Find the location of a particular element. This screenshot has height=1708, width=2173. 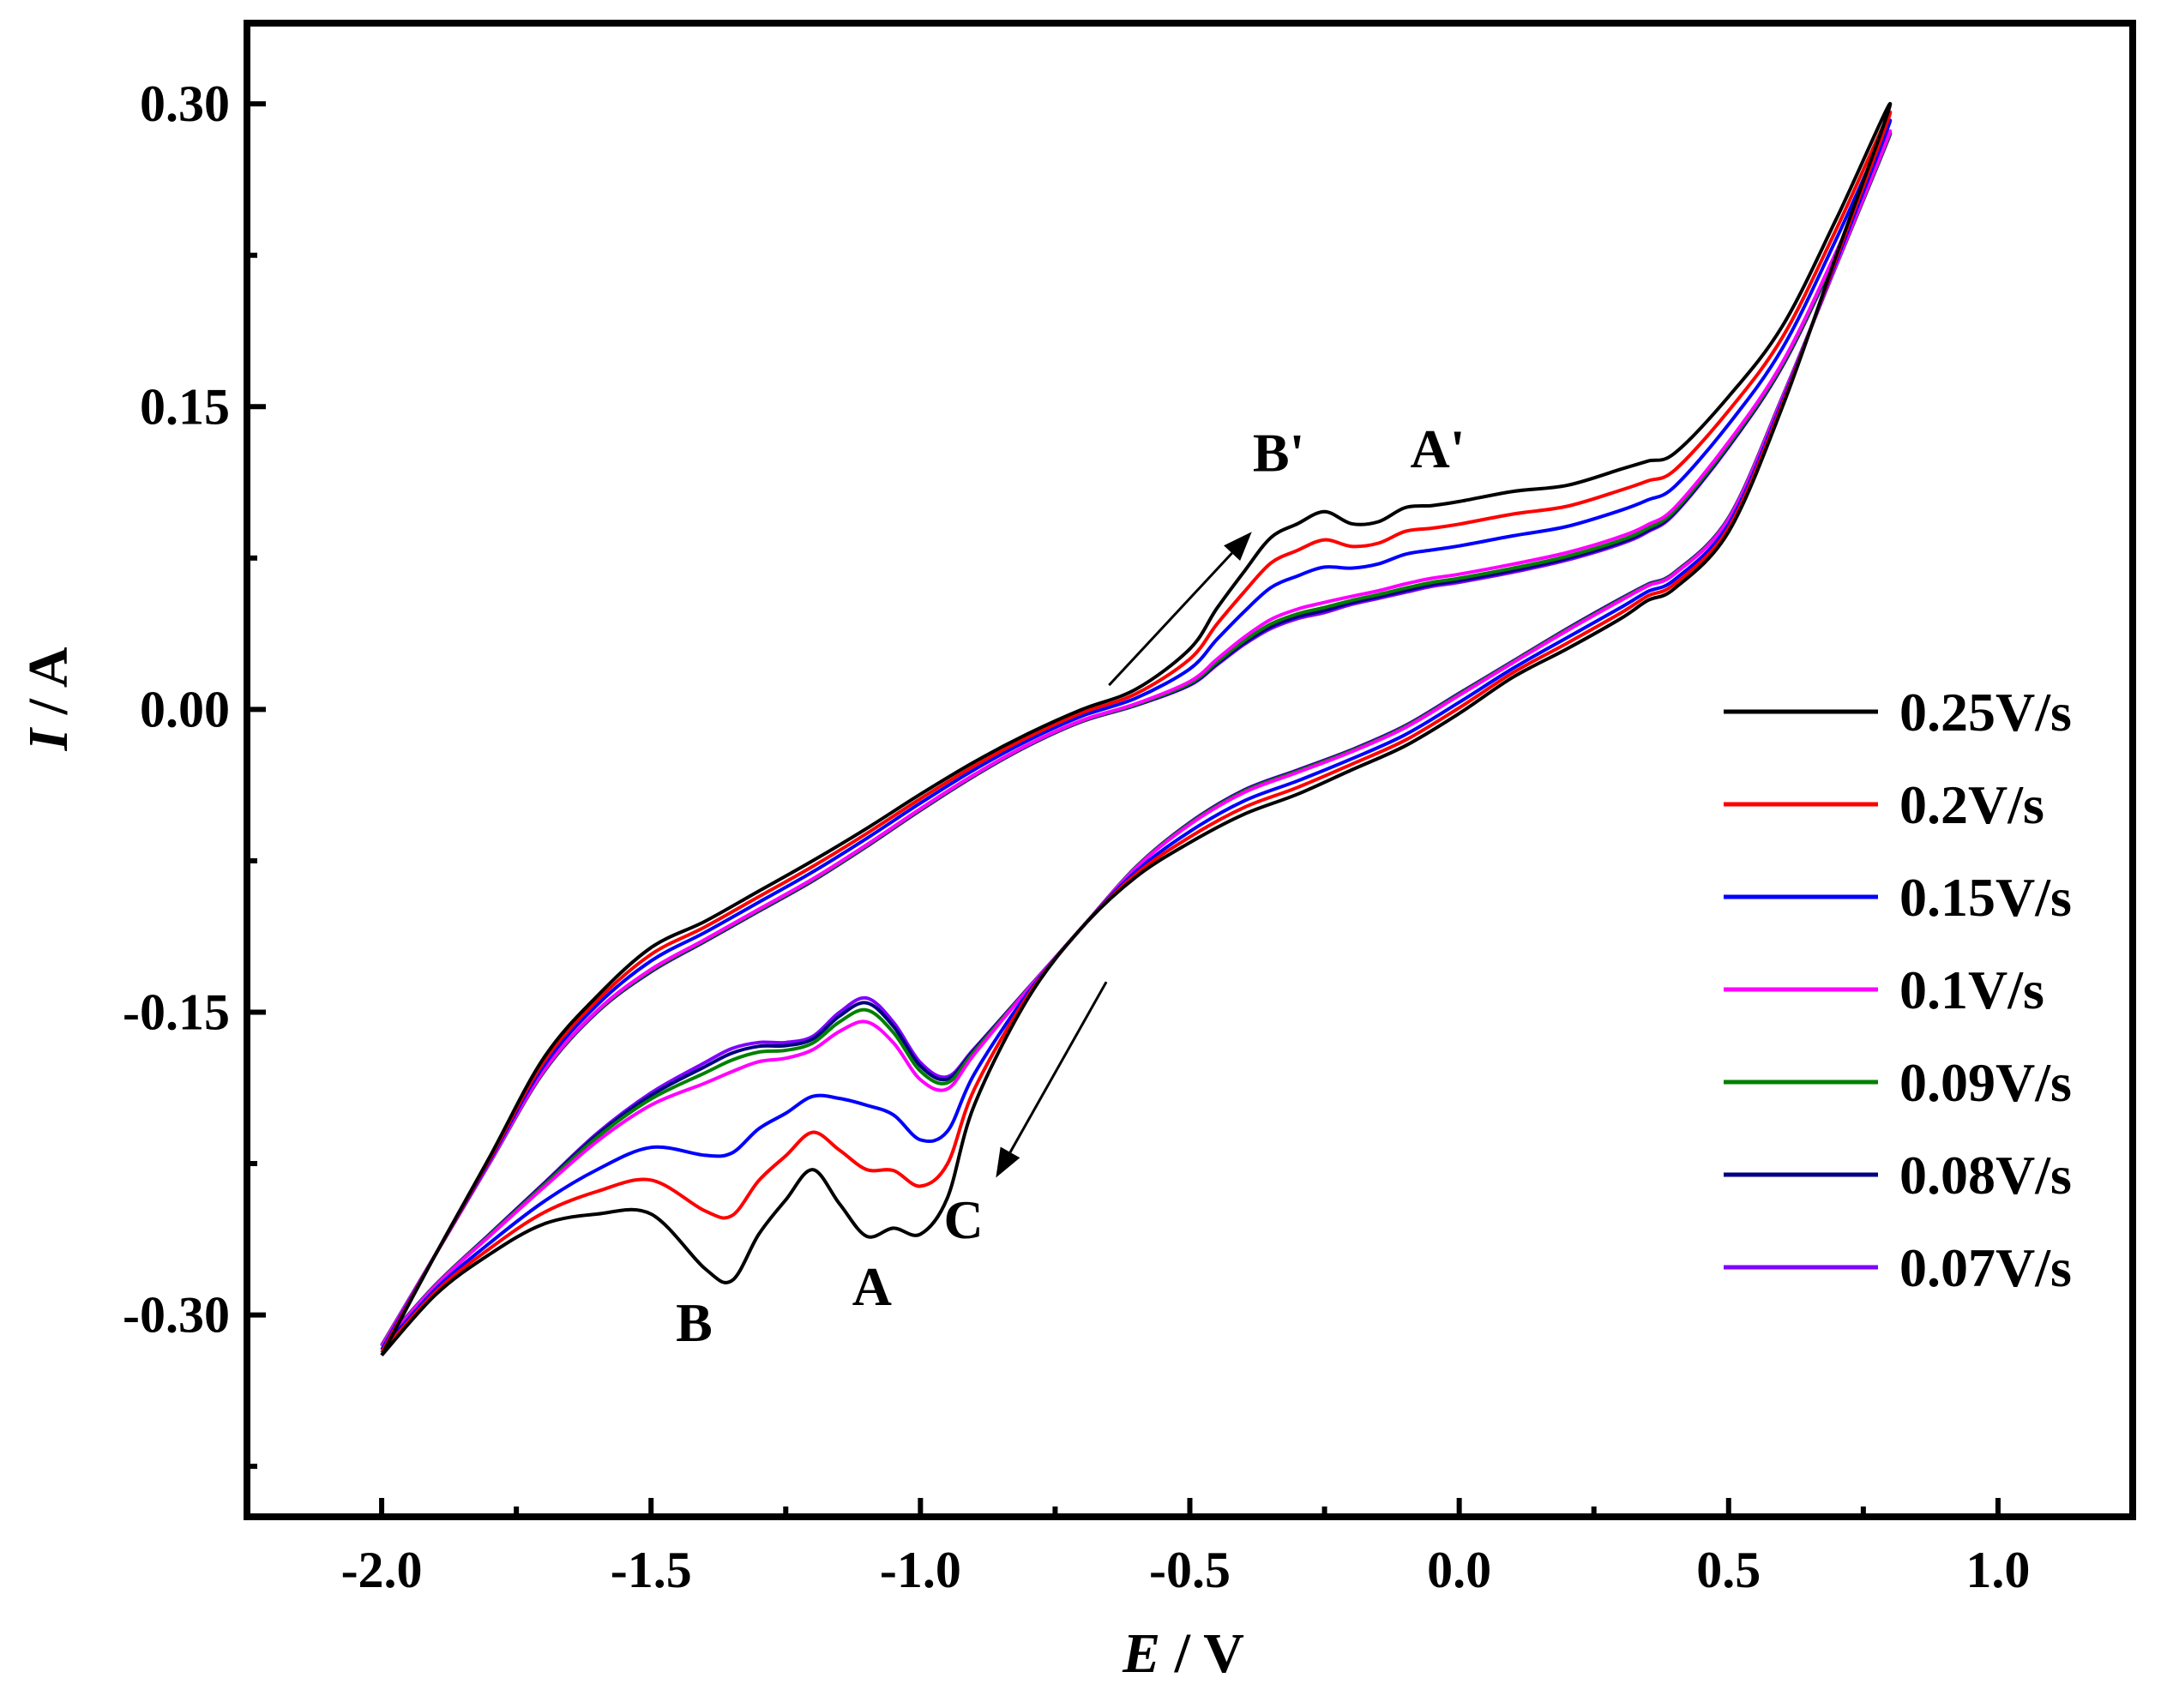

legend-label: 0.2V/s is located at coordinates (1972, 804).